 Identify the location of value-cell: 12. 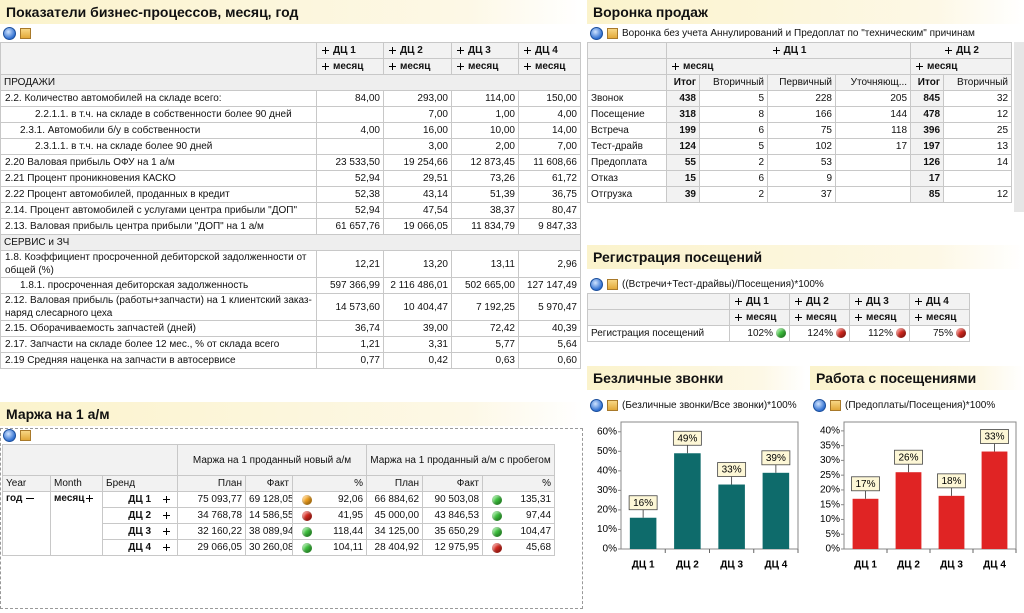
(978, 114).